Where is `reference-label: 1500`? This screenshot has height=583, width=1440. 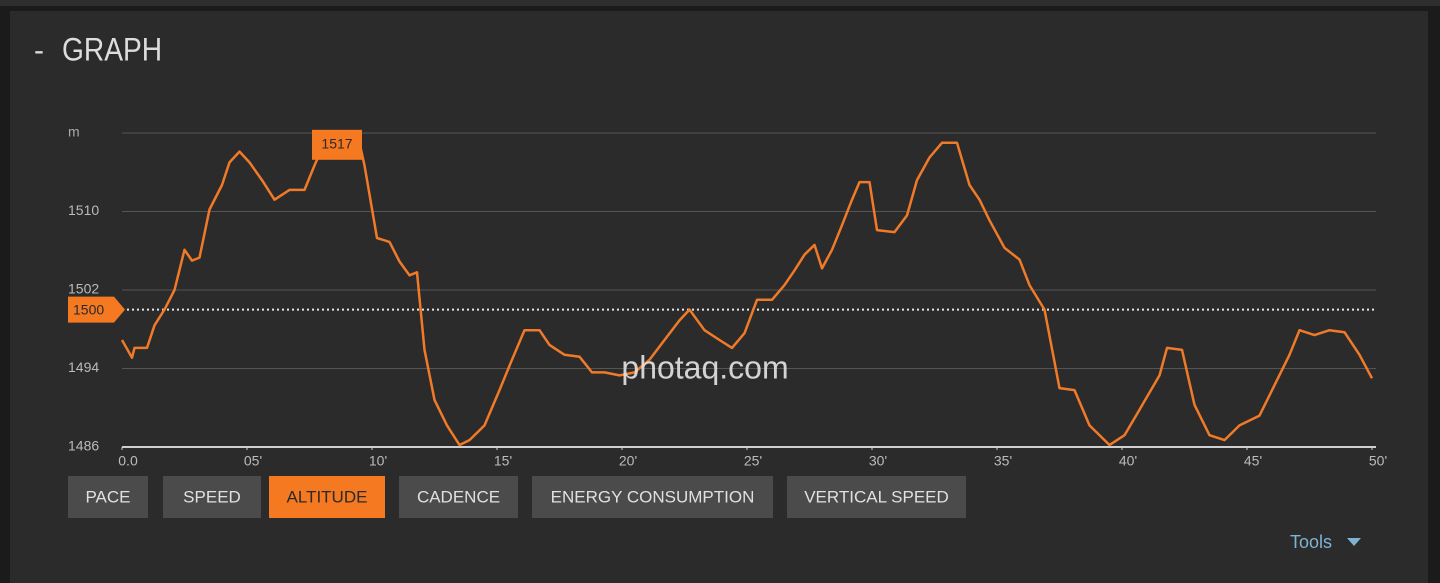 reference-label: 1500 is located at coordinates (88, 309).